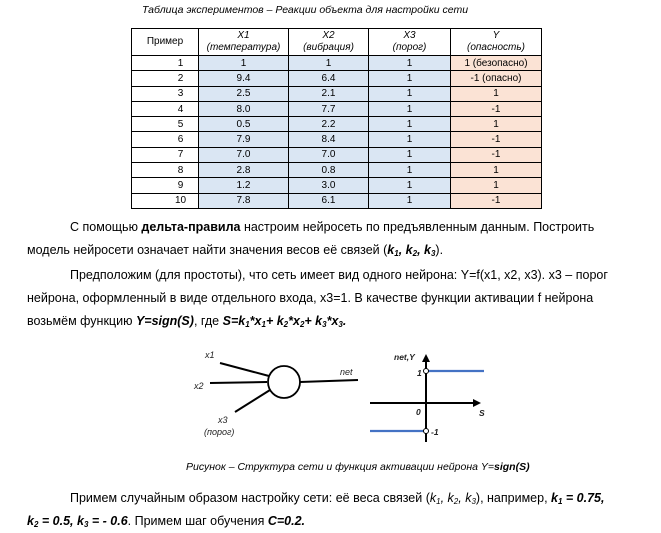  What do you see at coordinates (244, 154) in the screenshot?
I see `cell-x1: 7.0` at bounding box center [244, 154].